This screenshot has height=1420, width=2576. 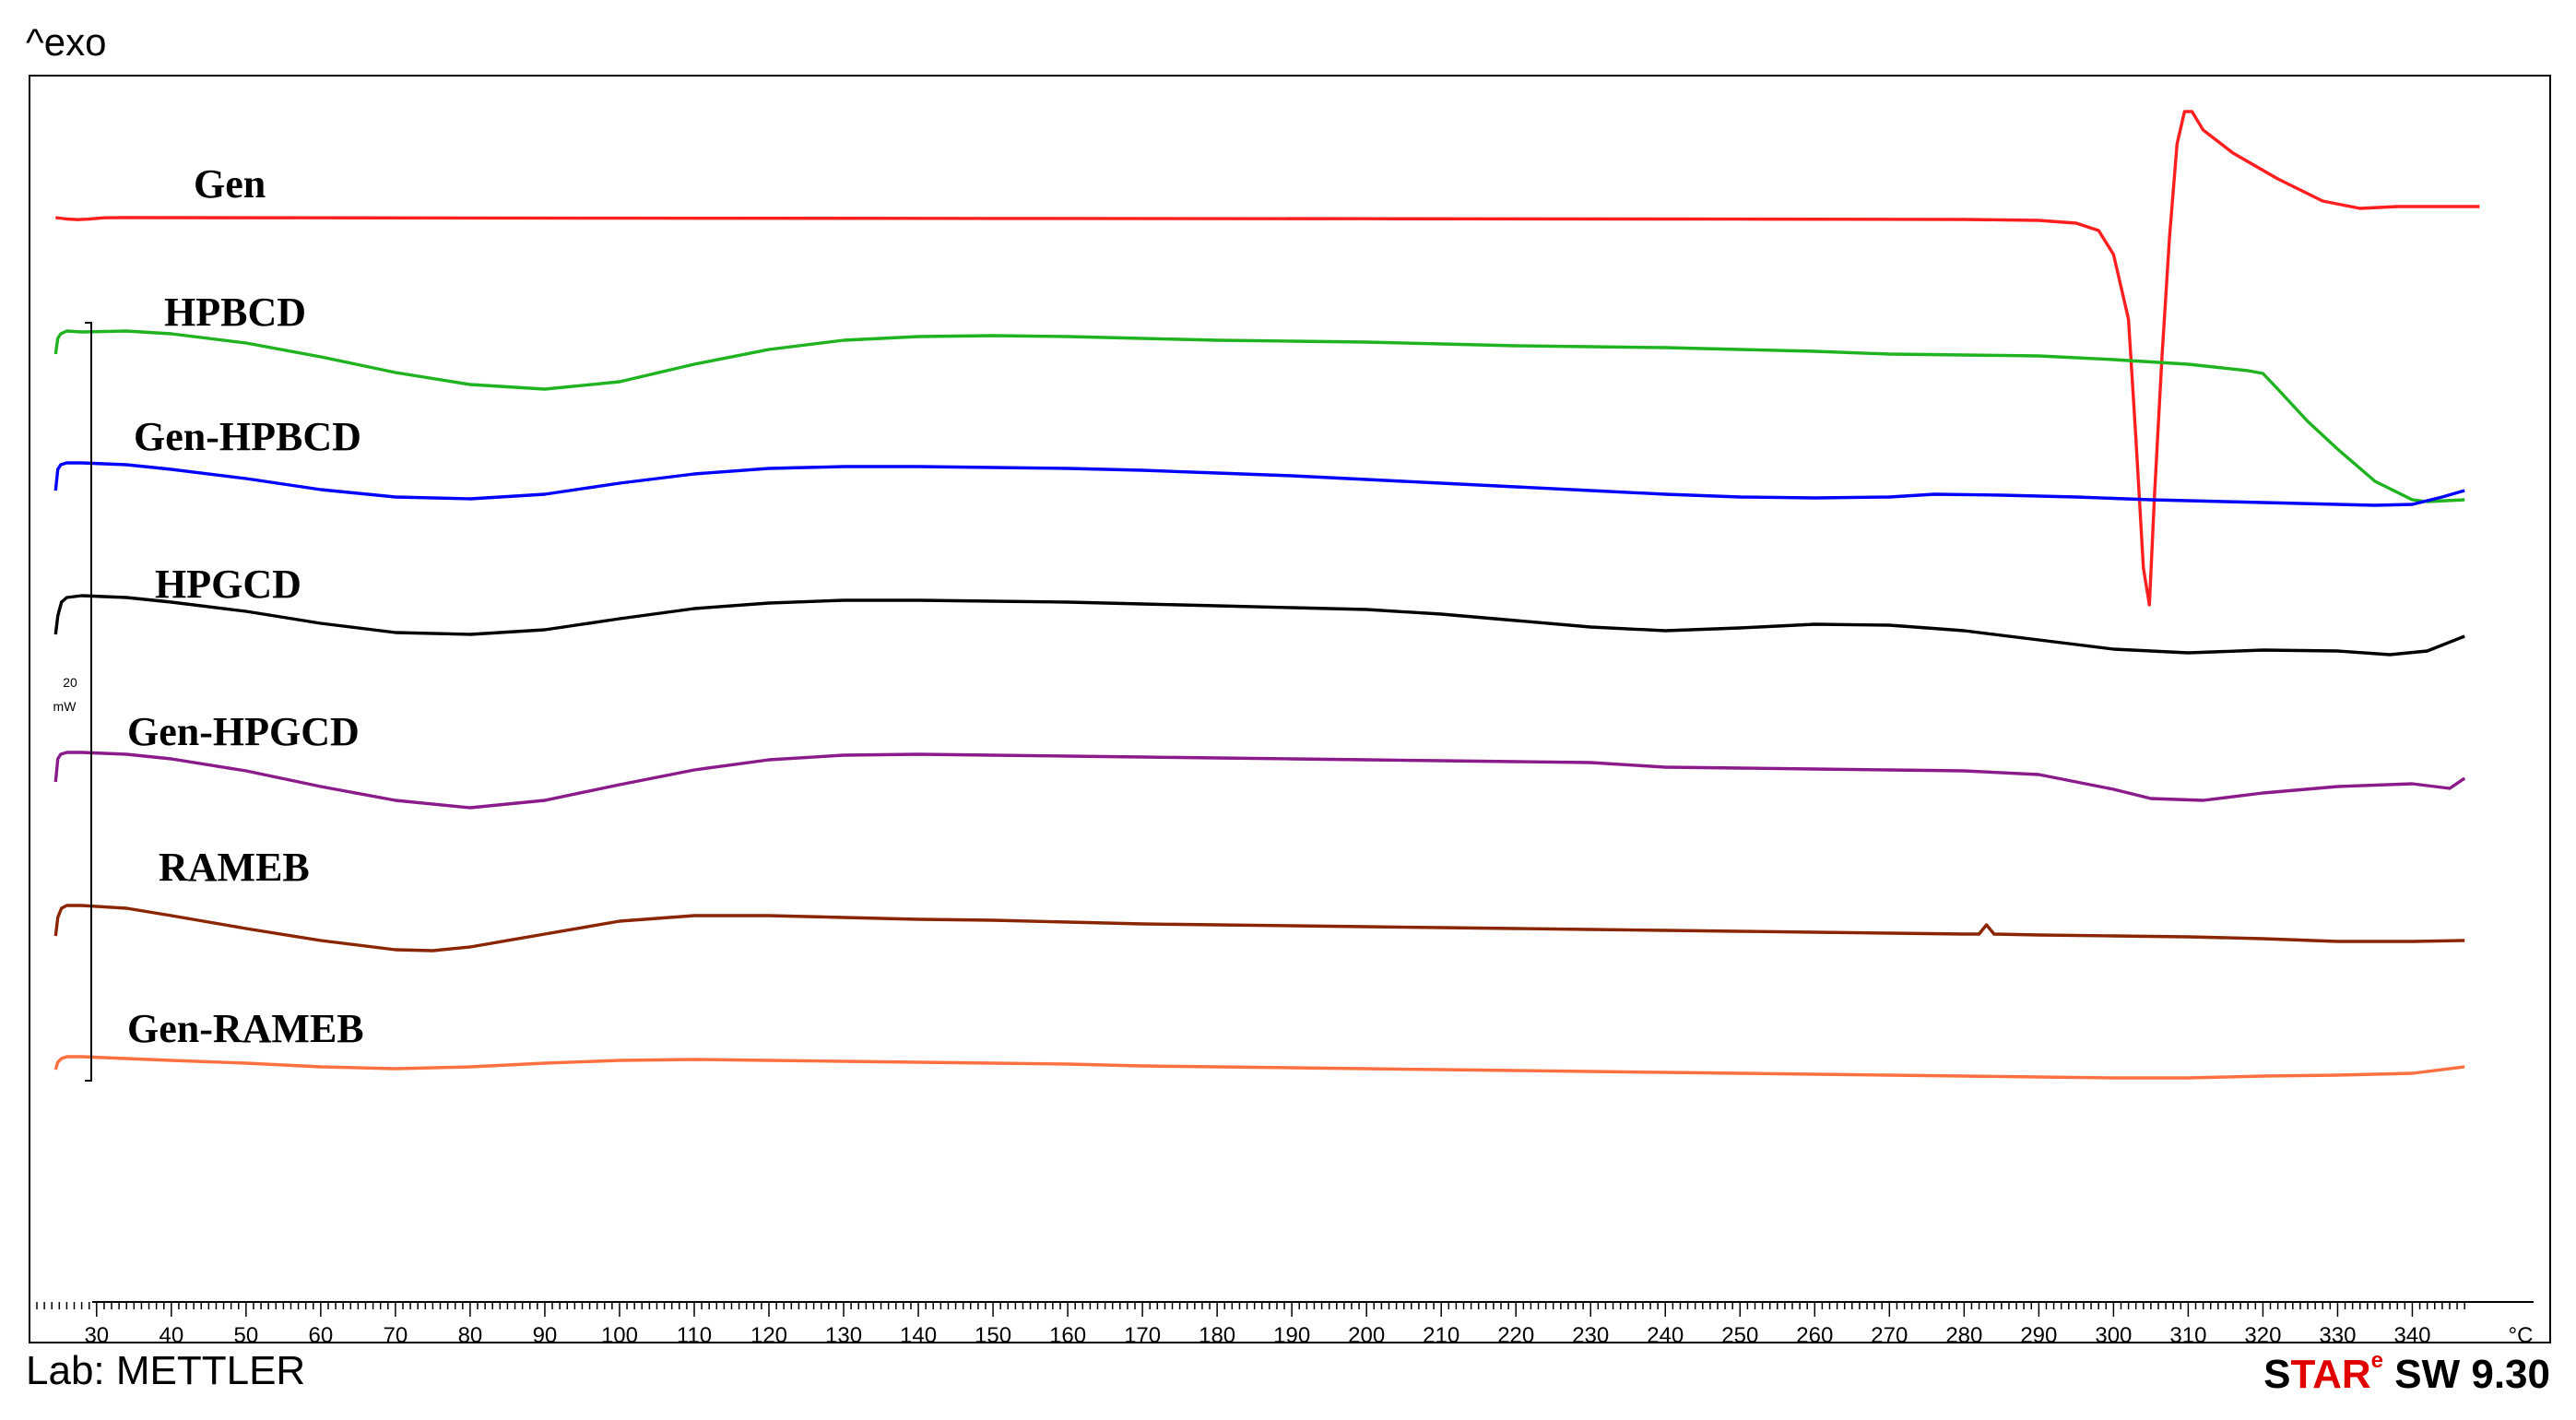 What do you see at coordinates (2277, 1374) in the screenshot?
I see `software-prefix: S` at bounding box center [2277, 1374].